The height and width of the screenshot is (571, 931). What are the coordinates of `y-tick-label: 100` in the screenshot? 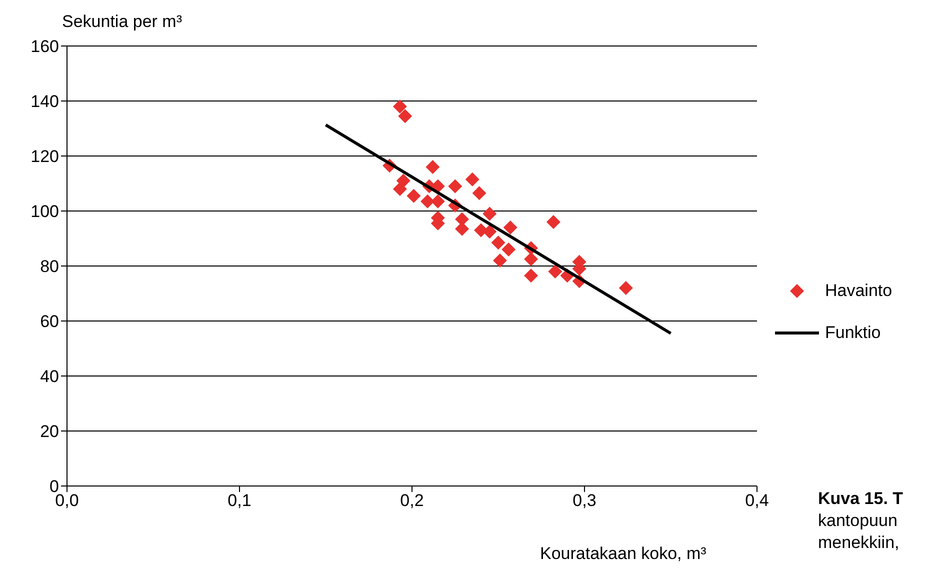 It's located at (44, 212).